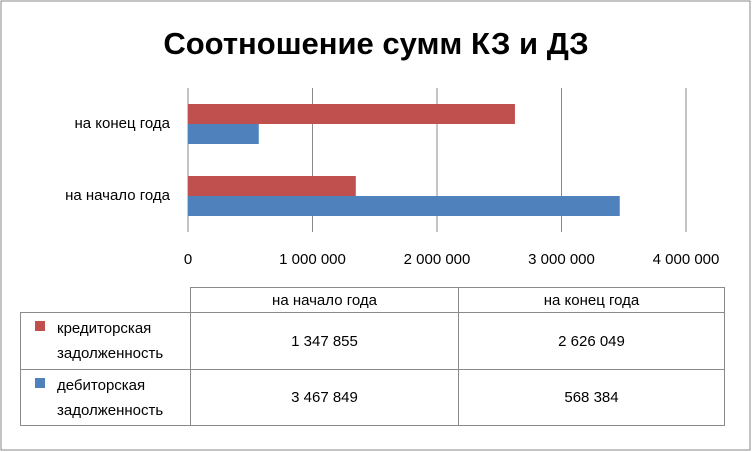  What do you see at coordinates (324, 341) in the screenshot?
I see `table-value: 1 347 855` at bounding box center [324, 341].